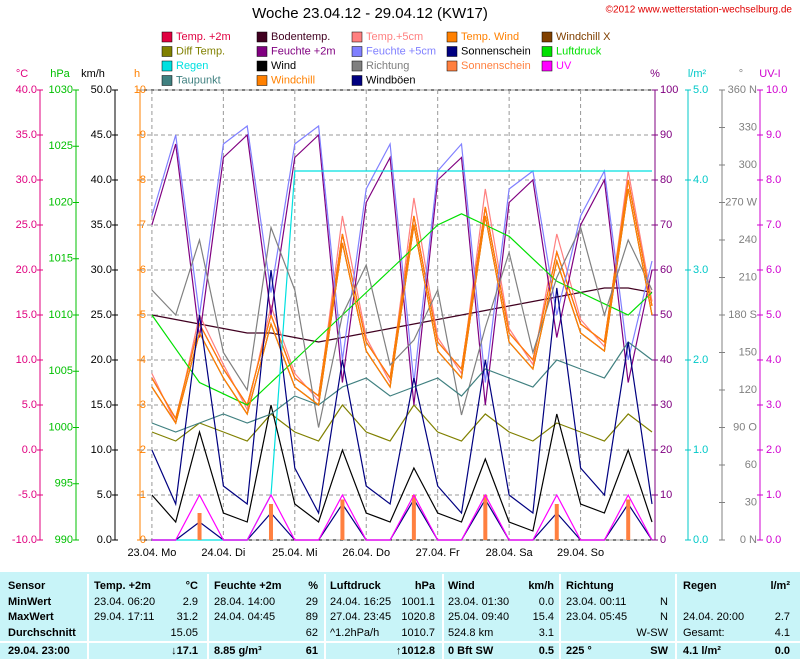 Image resolution: width=800 pixels, height=659 pixels. I want to click on table-cell: 23.04. 00:11, so click(596, 602).